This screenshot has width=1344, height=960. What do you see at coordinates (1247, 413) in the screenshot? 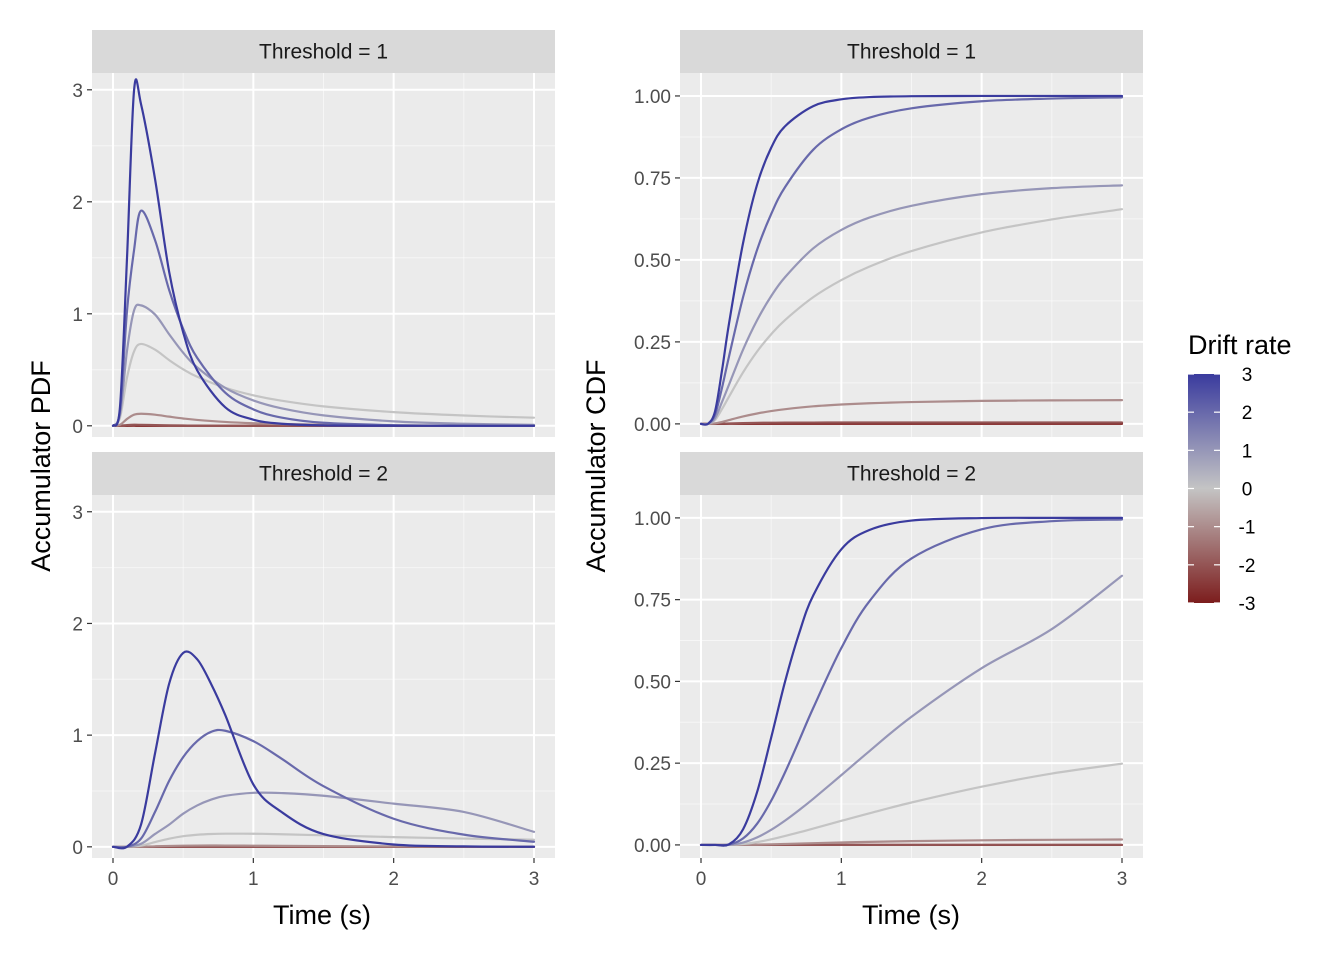
I see `legend-label: 2` at bounding box center [1247, 413].